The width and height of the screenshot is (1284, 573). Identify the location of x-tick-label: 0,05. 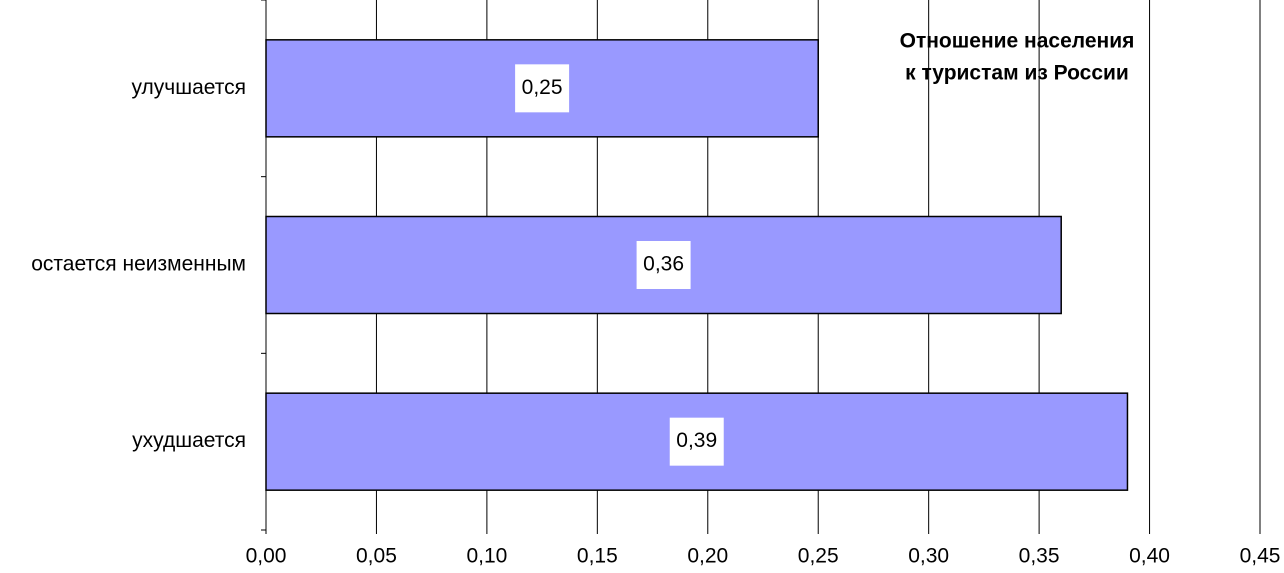
(376, 556).